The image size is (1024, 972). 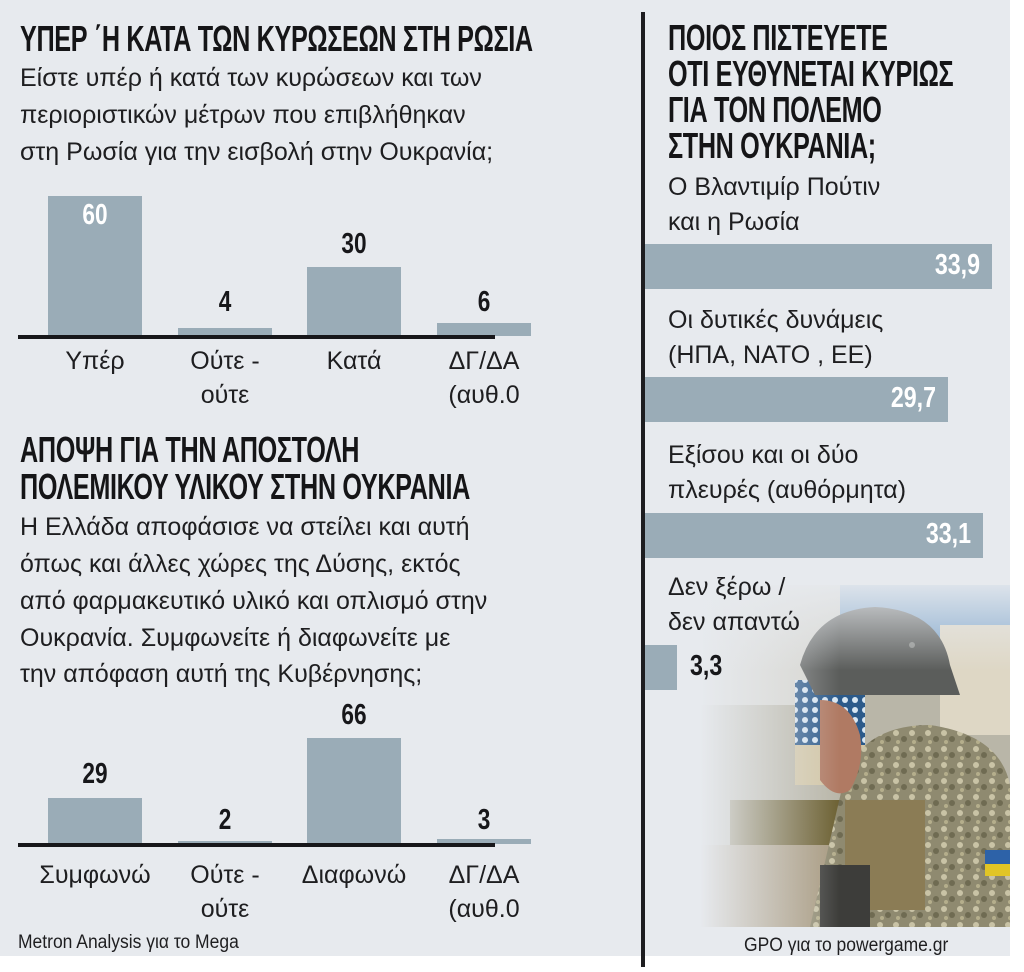 I want to click on question-line: Η Ελλάδα αποφάσισε να στείλει και αυτή, so click(x=245, y=527).